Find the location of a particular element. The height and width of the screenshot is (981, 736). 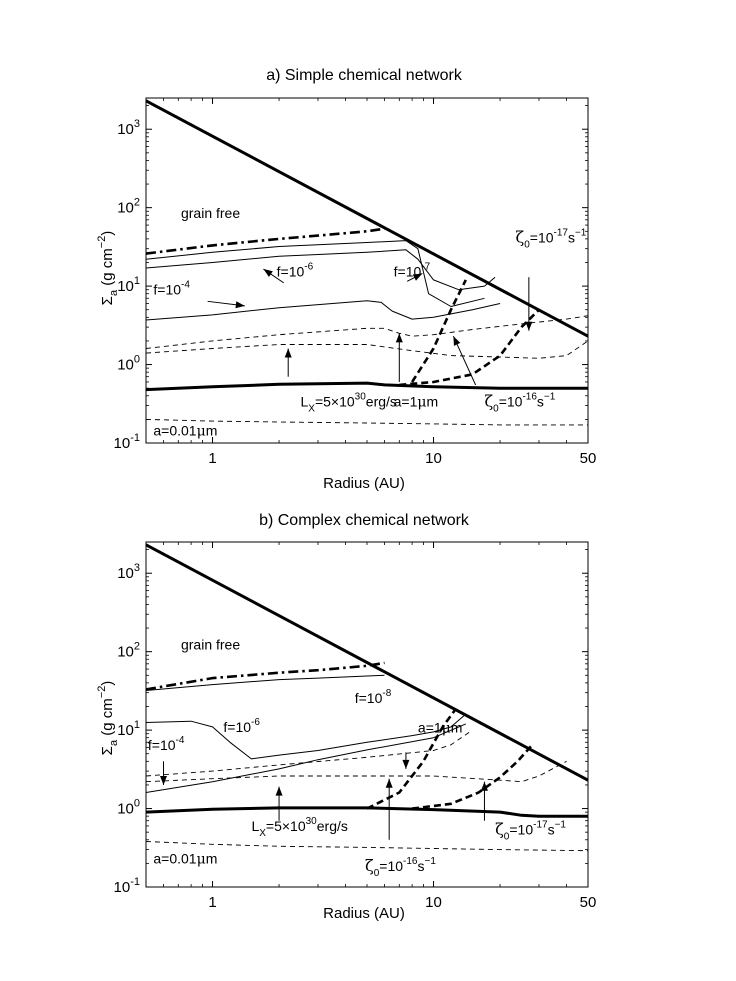

panel-a-xlabel: Radius (AU) is located at coordinates (364, 483).